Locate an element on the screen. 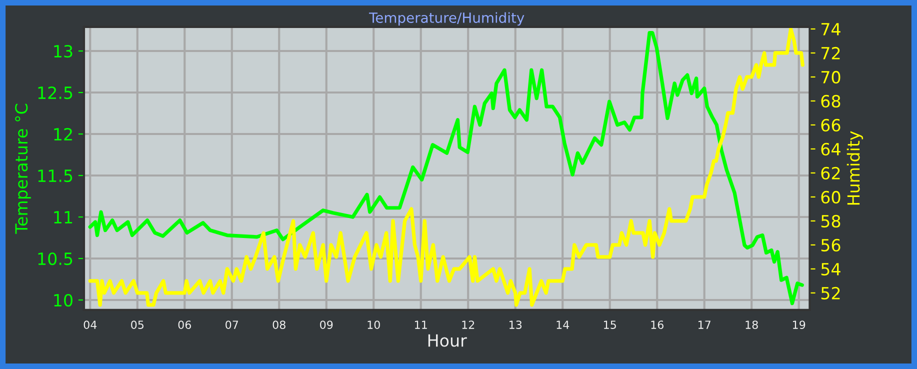 This screenshot has height=369, width=917. y-tick-label: 11 is located at coordinates (63, 217).